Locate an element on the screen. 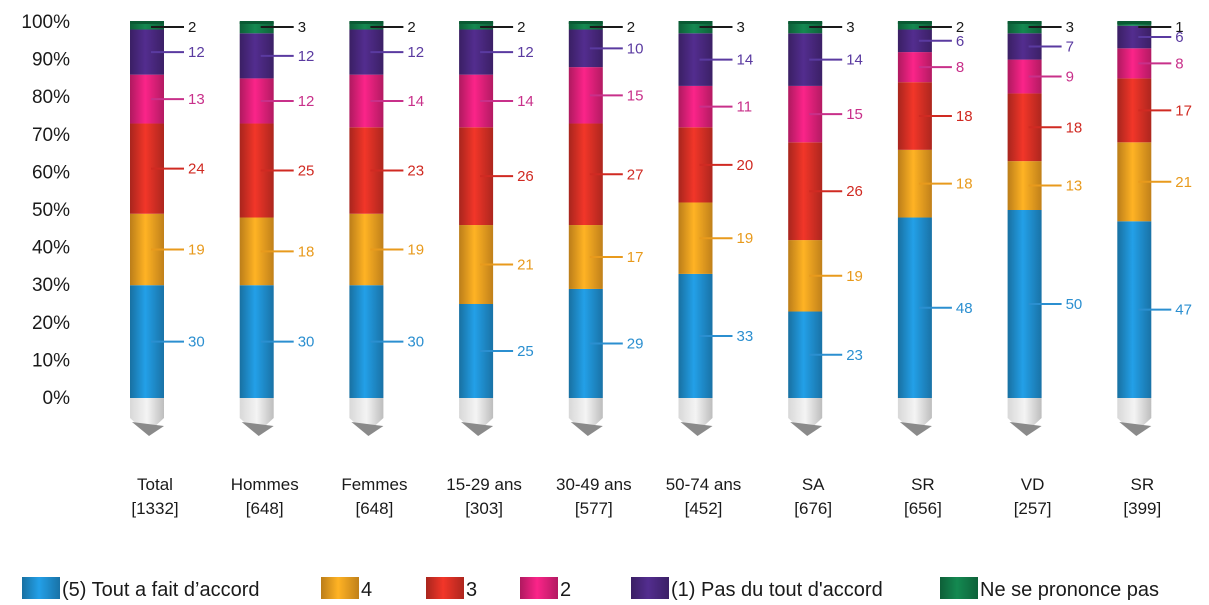 The image size is (1209, 605). legend-label: 4 is located at coordinates (366, 590).